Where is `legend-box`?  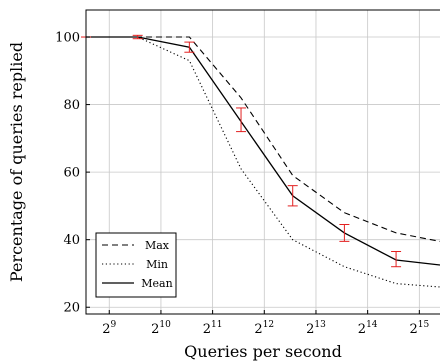
legend-box is located at coordinates (136, 265).